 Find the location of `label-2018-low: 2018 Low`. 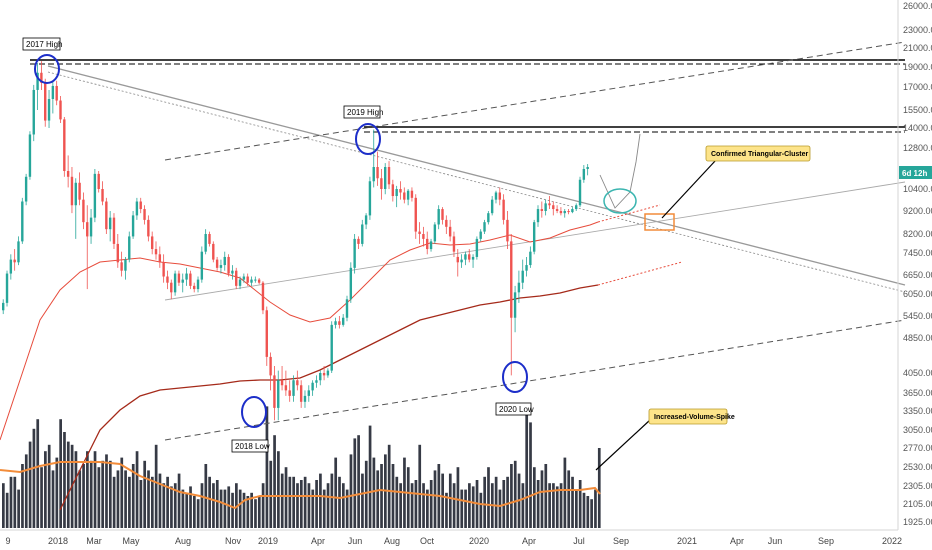

label-2018-low: 2018 Low is located at coordinates (250, 446).